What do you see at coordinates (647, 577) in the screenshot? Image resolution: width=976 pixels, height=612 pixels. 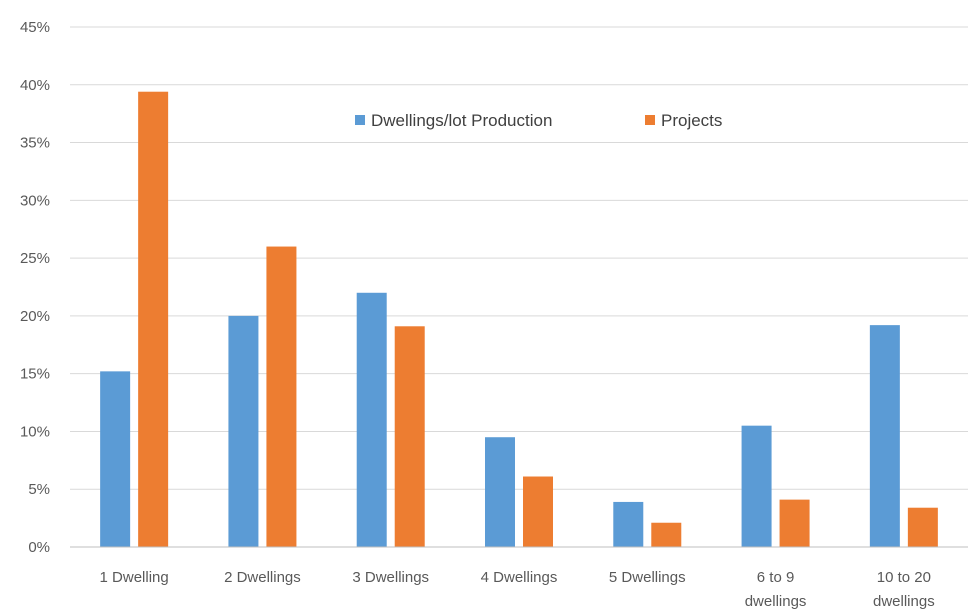 I see `x-category-label: 5 Dwellings` at bounding box center [647, 577].